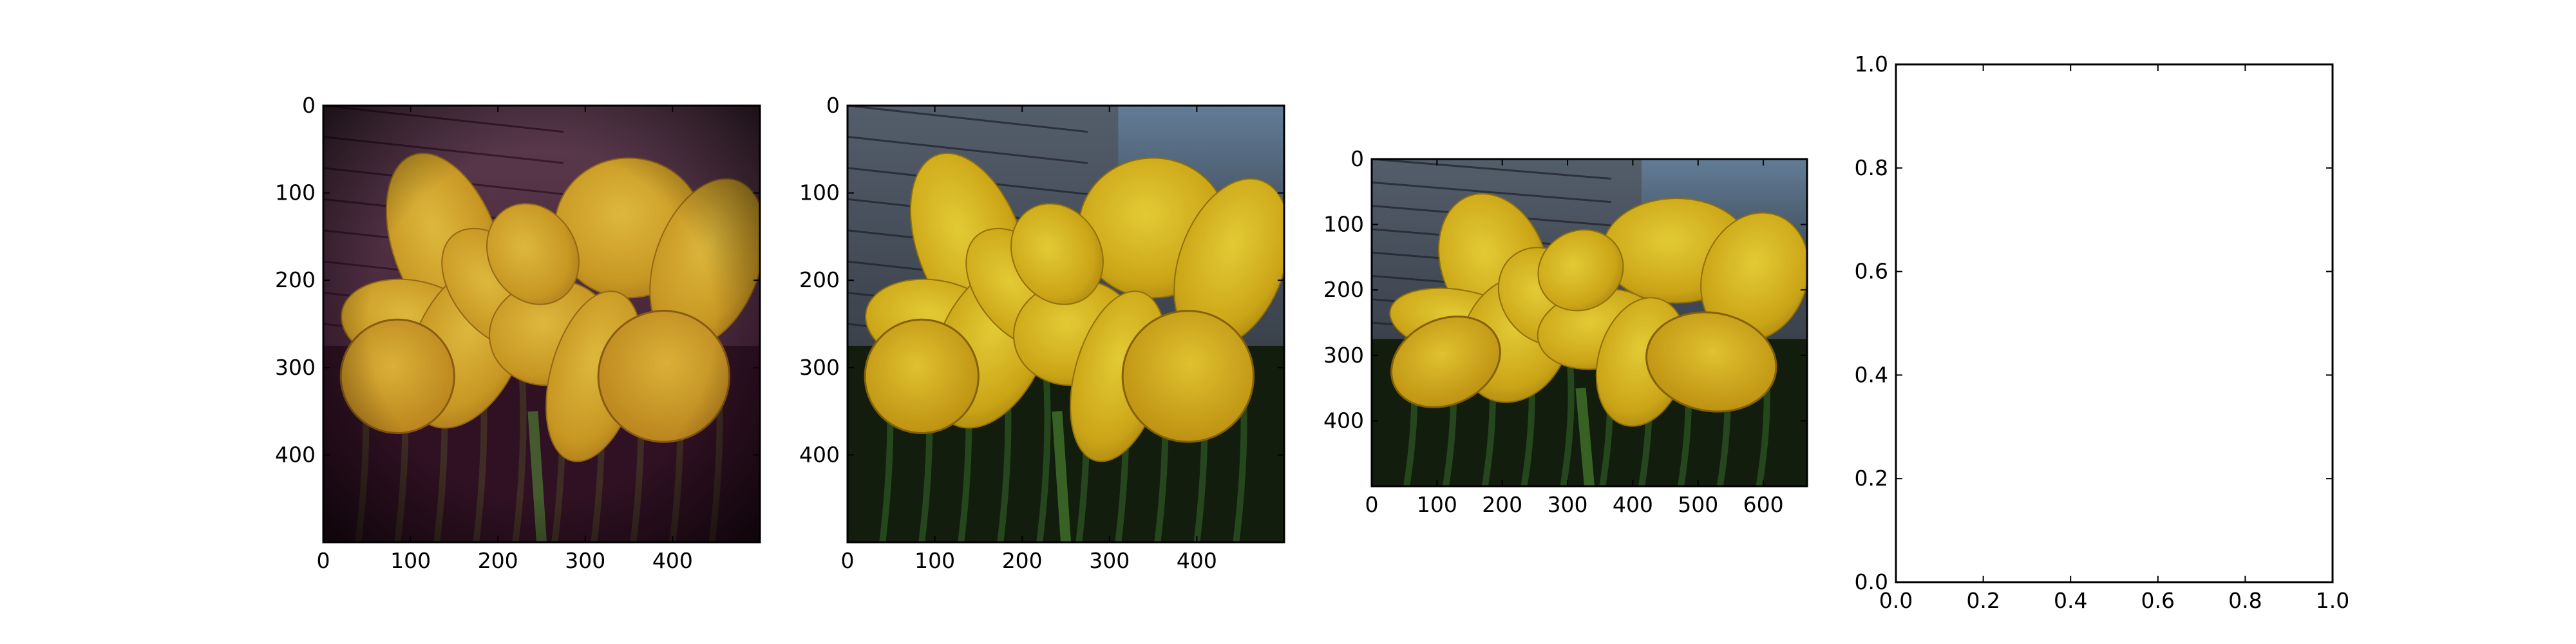  Describe the element at coordinates (1871, 479) in the screenshot. I see `y-tick-label: 0.2` at that location.